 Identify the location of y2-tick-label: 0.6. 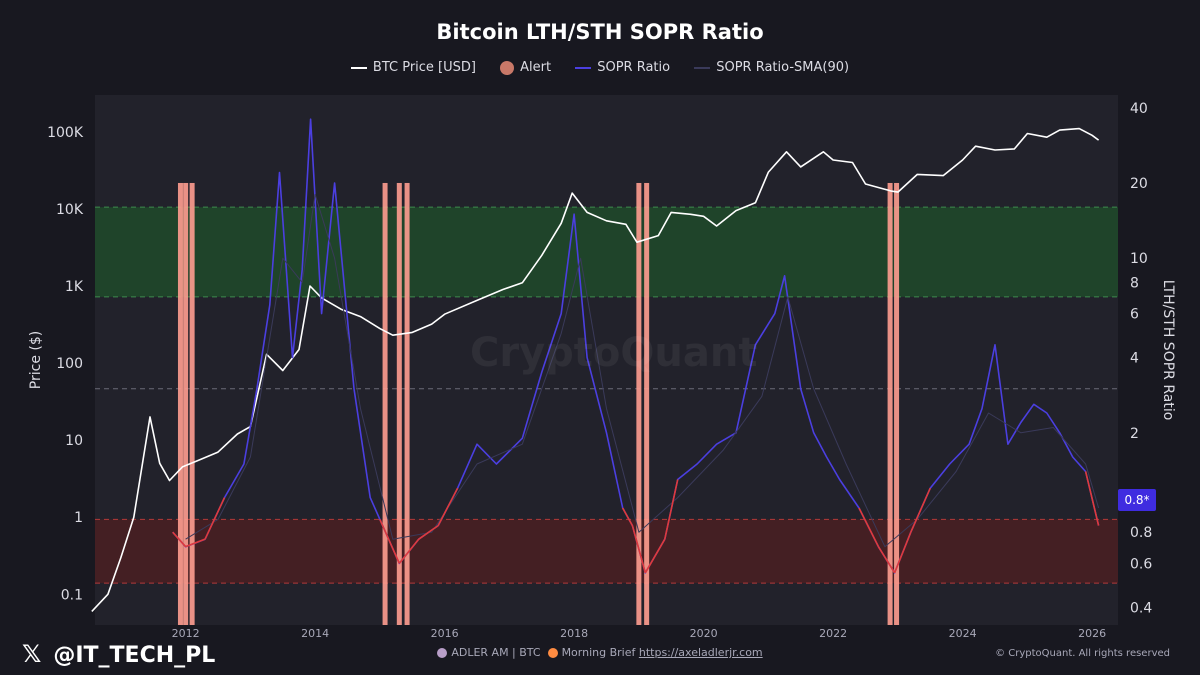
(1141, 564).